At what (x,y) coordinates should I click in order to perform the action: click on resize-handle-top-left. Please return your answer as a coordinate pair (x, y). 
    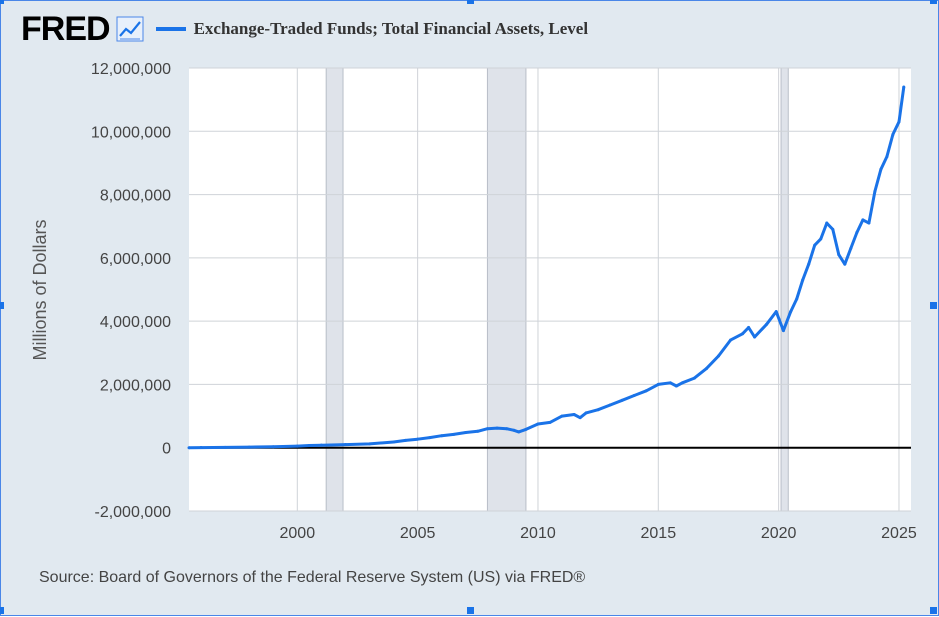
    Looking at the image, I should click on (2, 2).